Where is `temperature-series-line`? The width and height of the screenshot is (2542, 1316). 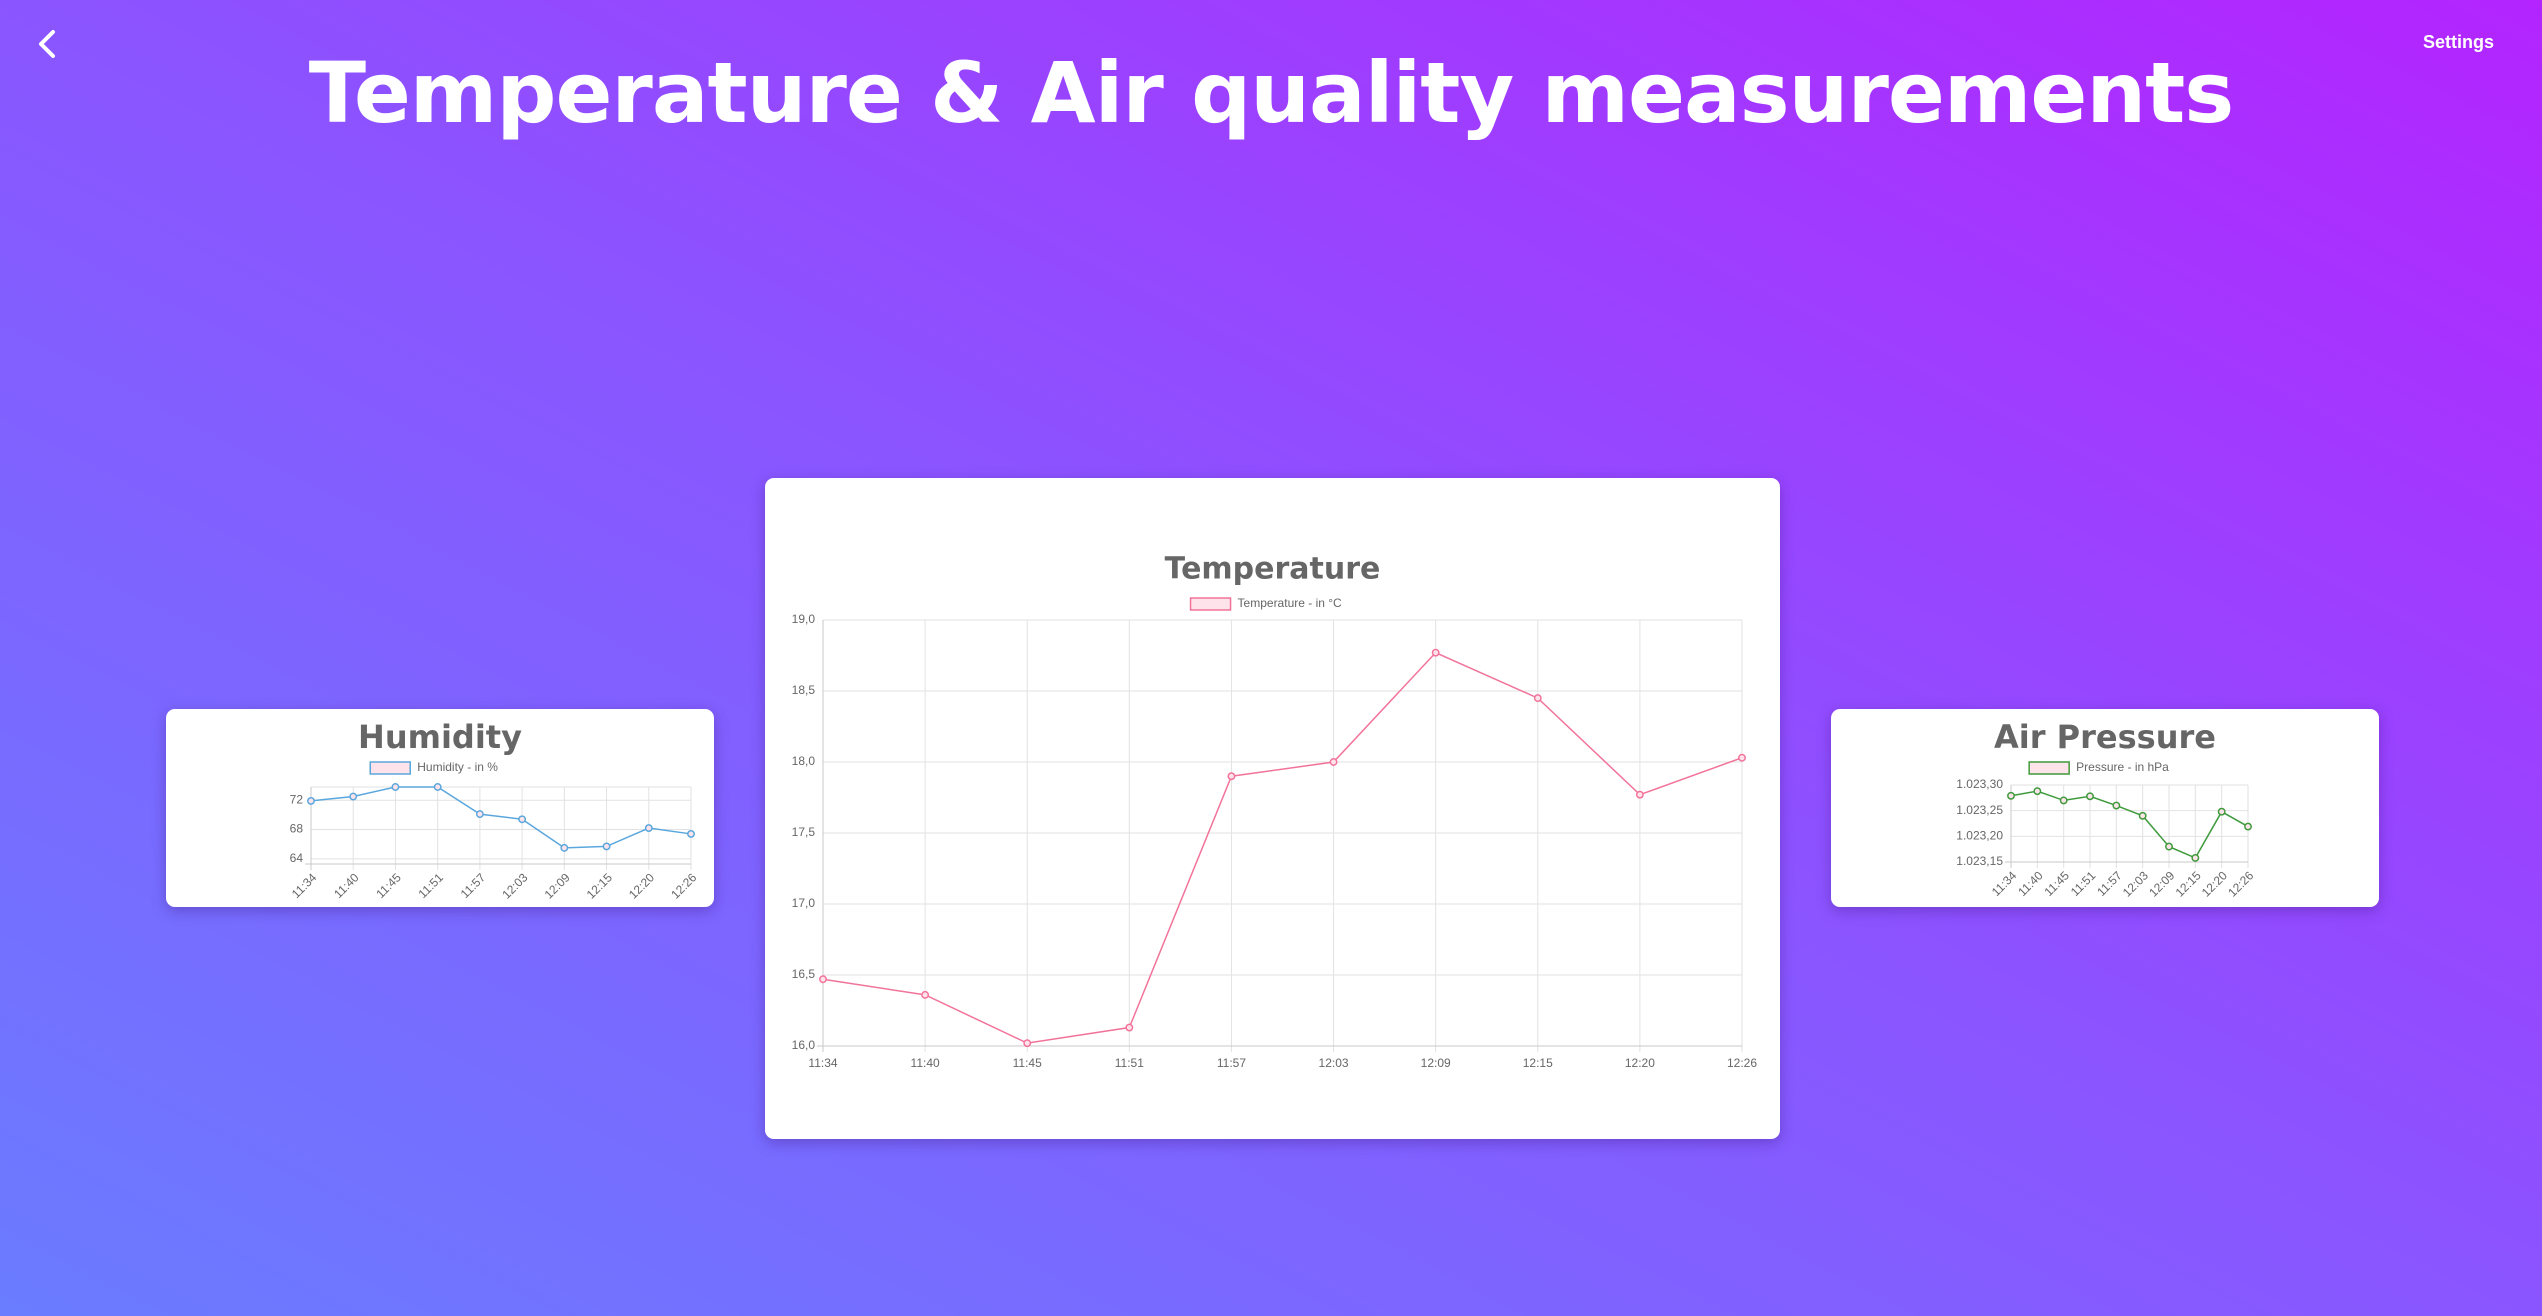
temperature-series-line is located at coordinates (1282, 847).